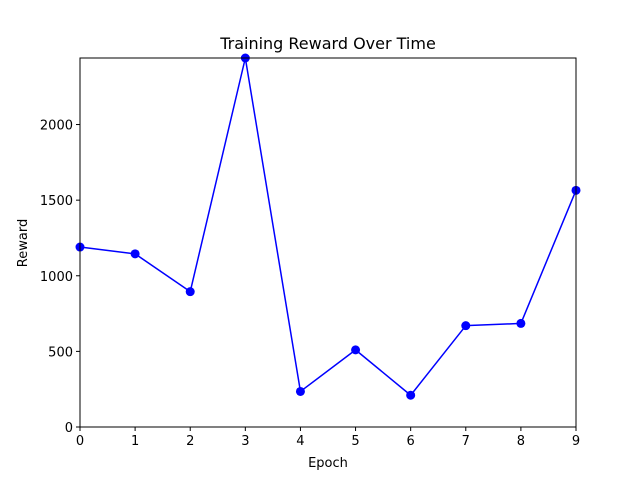 The image size is (640, 480). What do you see at coordinates (576, 441) in the screenshot?
I see `x-tick-label: 9` at bounding box center [576, 441].